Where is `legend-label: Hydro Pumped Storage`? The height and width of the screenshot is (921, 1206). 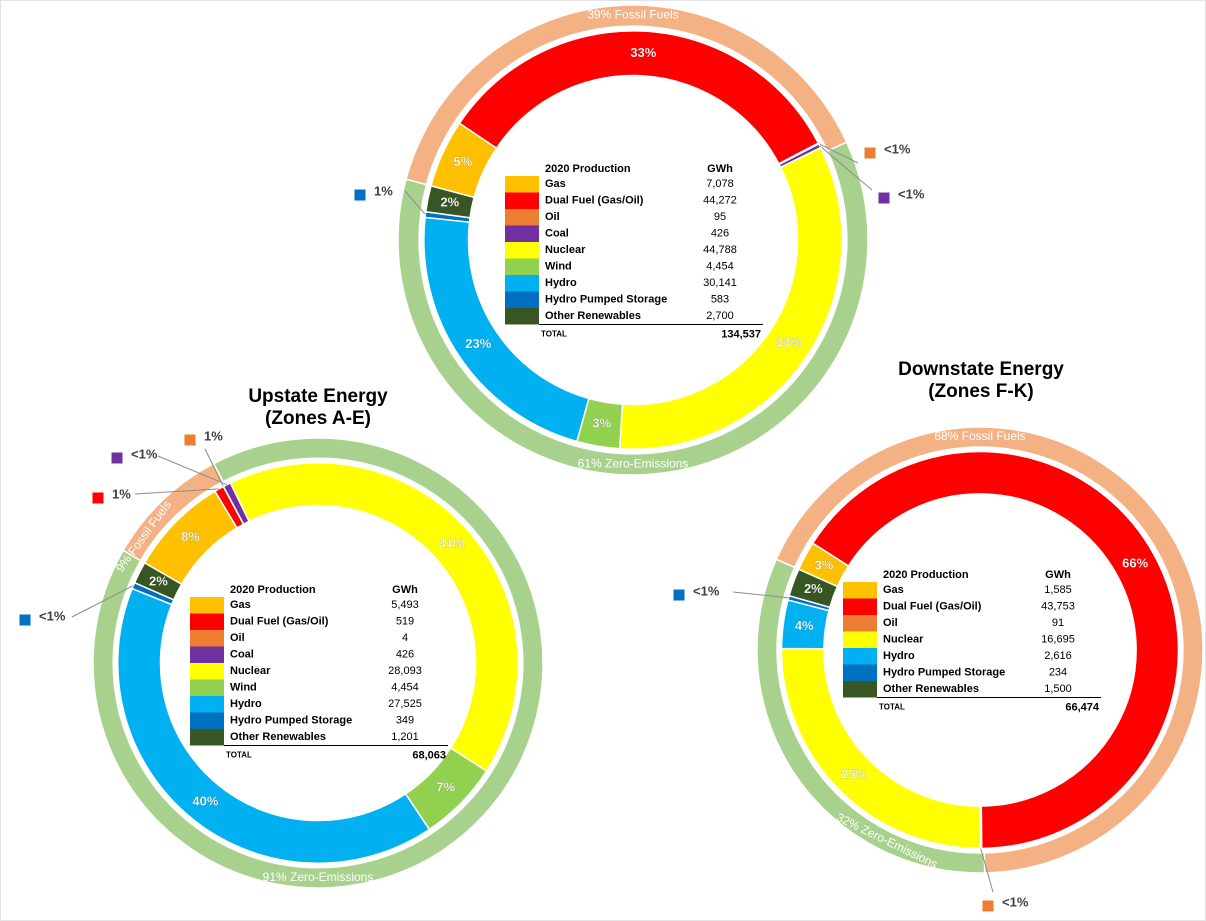 legend-label: Hydro Pumped Storage is located at coordinates (944, 673).